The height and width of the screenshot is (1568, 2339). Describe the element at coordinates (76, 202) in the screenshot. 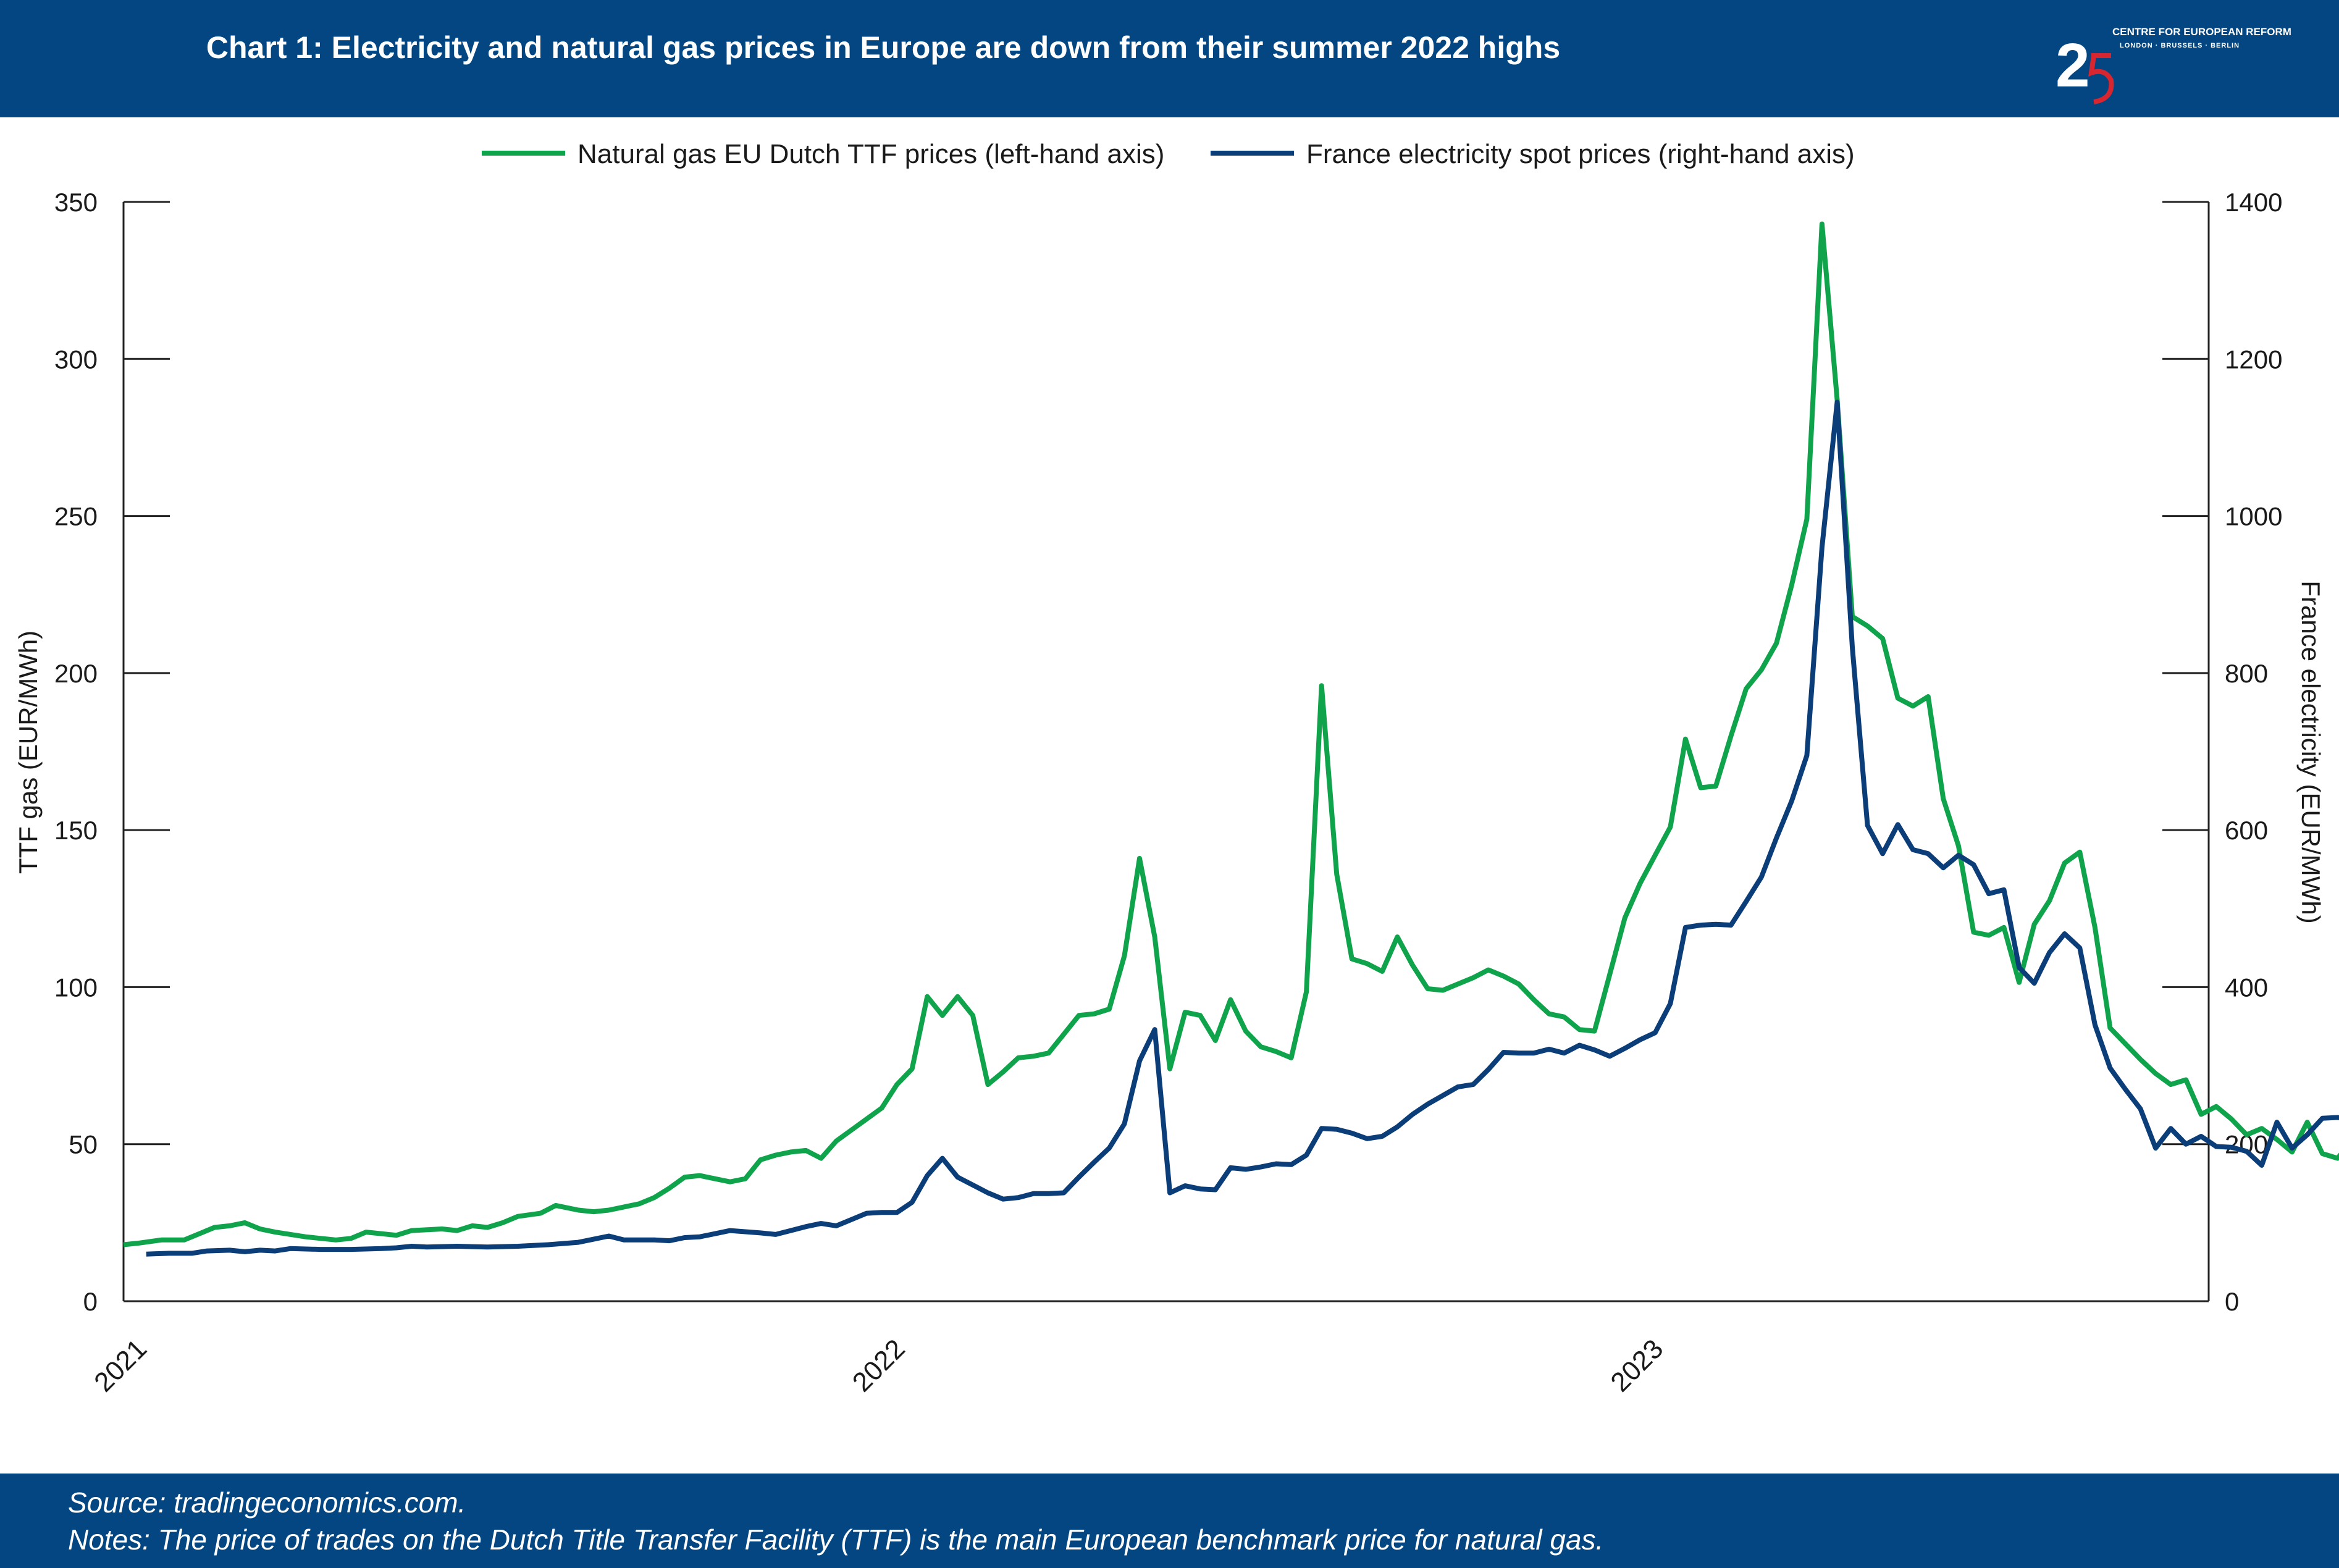

I see `left-tick-label: 350` at that location.